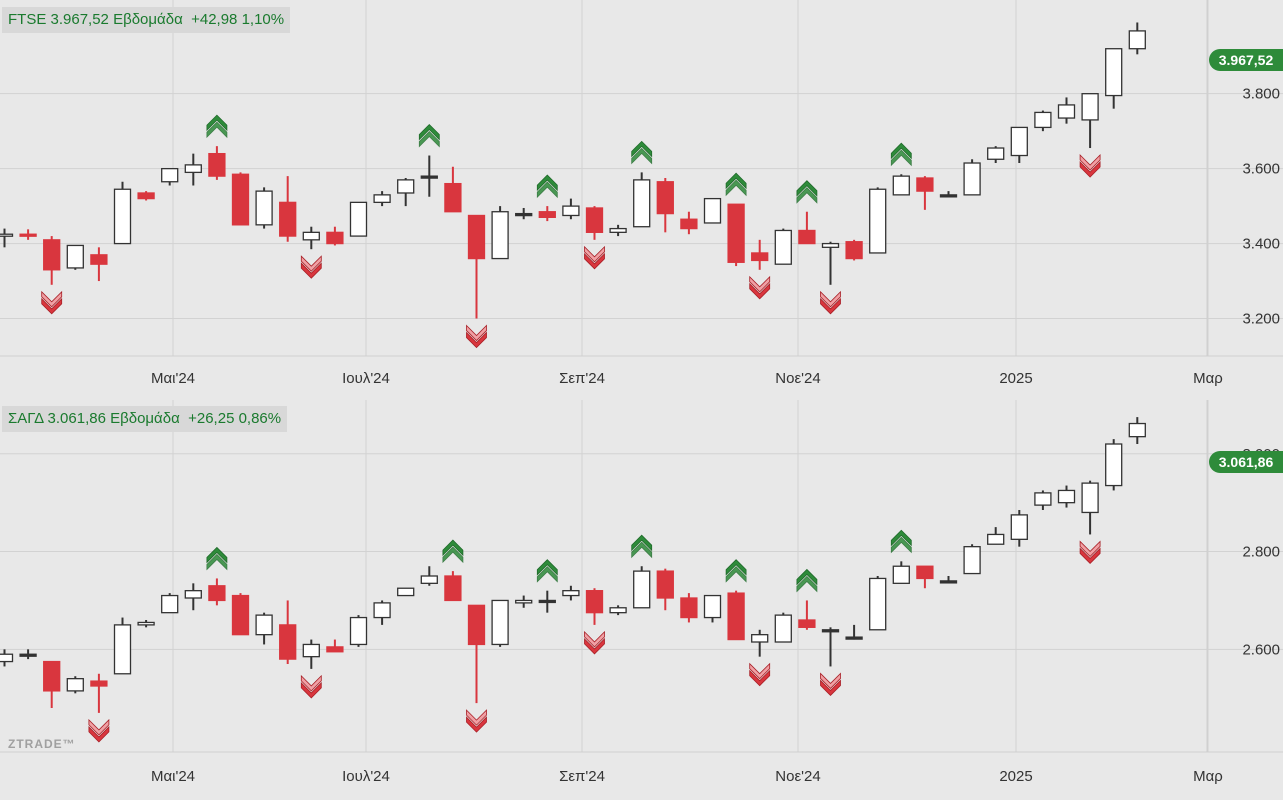 The height and width of the screenshot is (800, 1283). I want to click on y-tick-label: 3.400, so click(1261, 244).